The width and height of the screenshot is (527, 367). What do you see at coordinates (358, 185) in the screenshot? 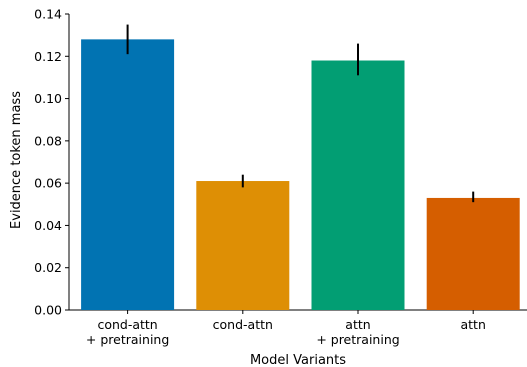
I see `bar-attn-pretraining` at bounding box center [358, 185].